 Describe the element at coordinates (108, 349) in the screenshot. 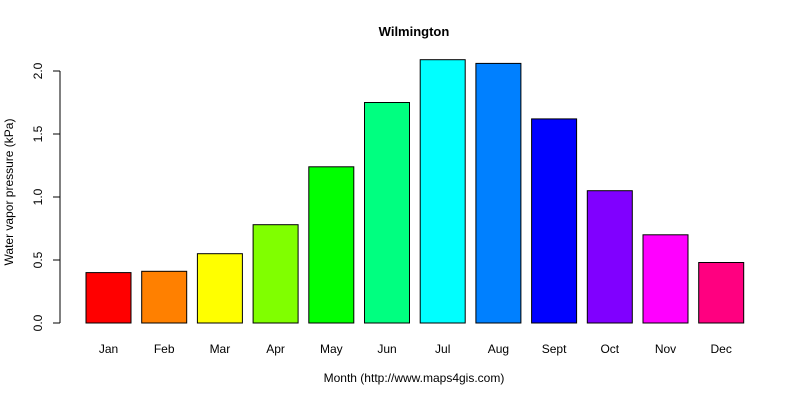

I see `x-tick-label-jan: Jan` at that location.